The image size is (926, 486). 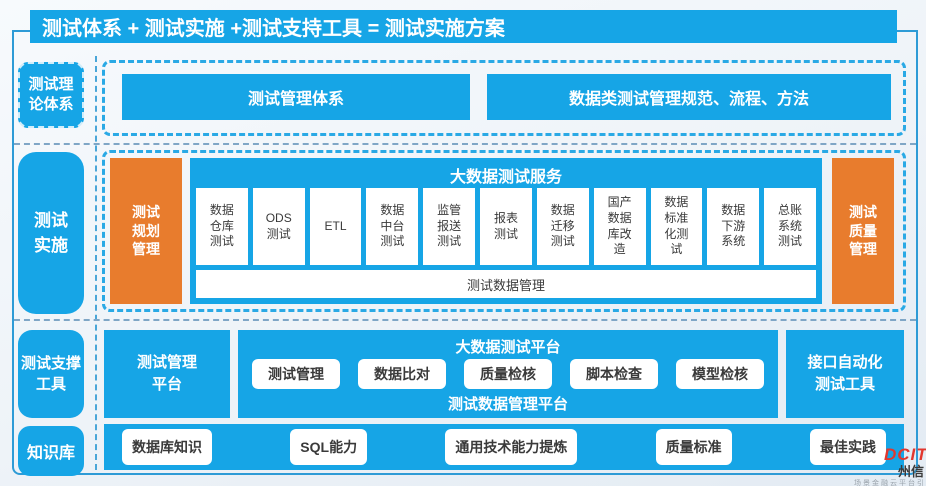 I want to click on vendor-logo: DCITS 州信 场景金融云平台引领, so click(x=890, y=465).